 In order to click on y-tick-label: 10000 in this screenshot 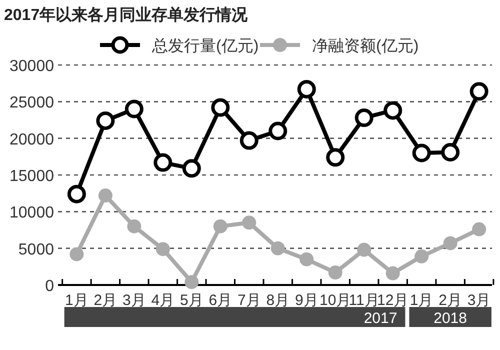, I will do `click(32, 213)`.